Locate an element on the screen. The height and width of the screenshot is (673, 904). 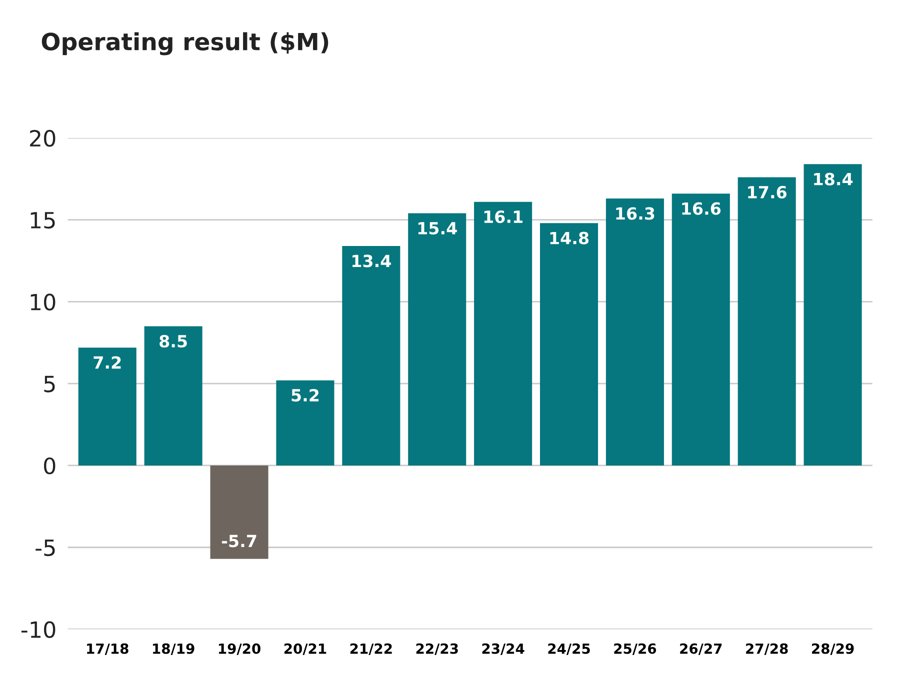
x-tick-label: 17/18 is located at coordinates (107, 649).